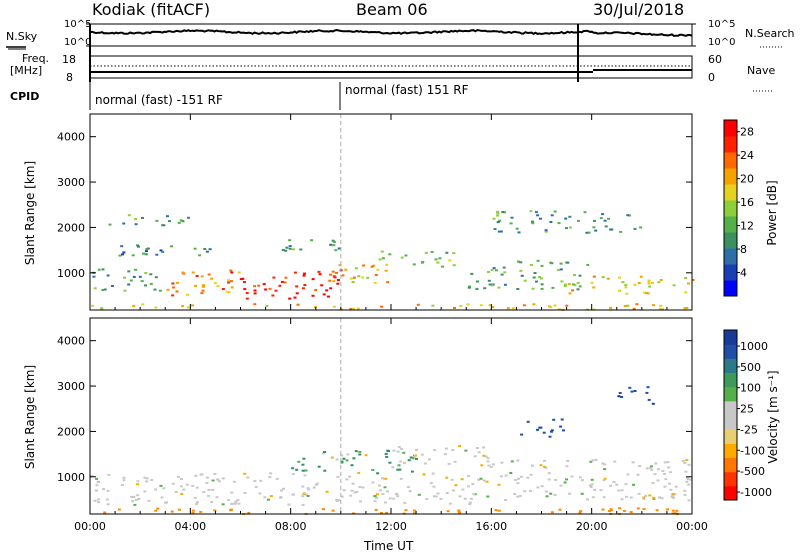  What do you see at coordinates (692, 526) in the screenshot?
I see `x-tick-label: 00:00` at bounding box center [692, 526].